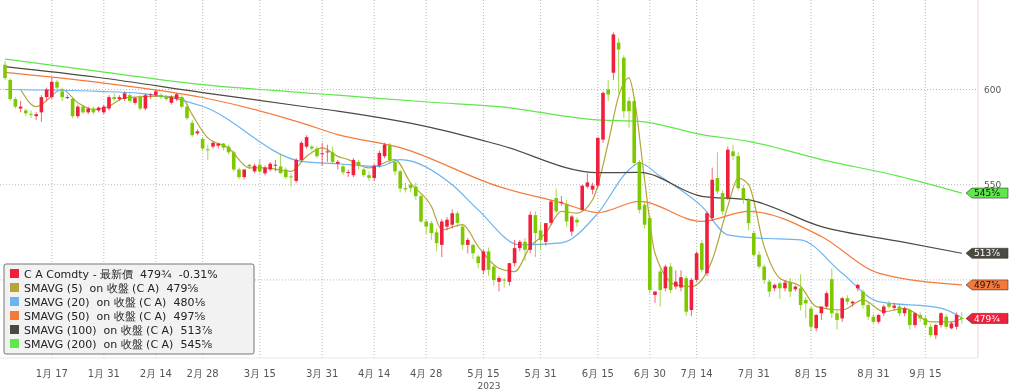 This screenshot has width=1011, height=391. Describe the element at coordinates (873, 373) in the screenshot. I see `x-tick-label: 8月 31` at that location.